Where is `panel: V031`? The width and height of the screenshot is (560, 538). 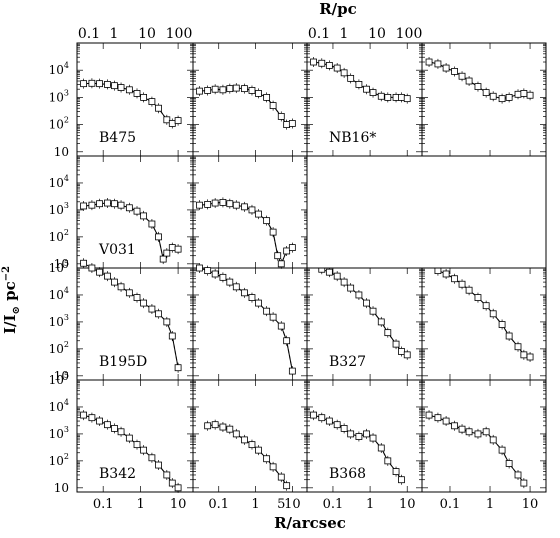 panel: V031 is located at coordinates (135, 212).